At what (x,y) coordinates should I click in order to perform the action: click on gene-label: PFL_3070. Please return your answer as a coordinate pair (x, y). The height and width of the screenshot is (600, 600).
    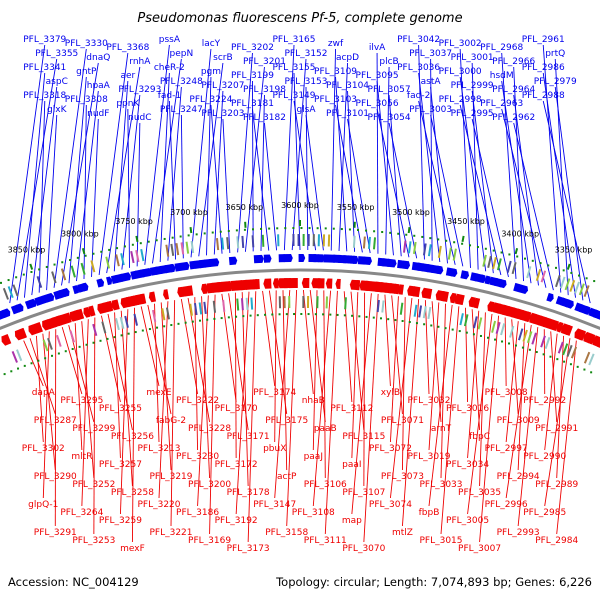
    Looking at the image, I should click on (363, 549).